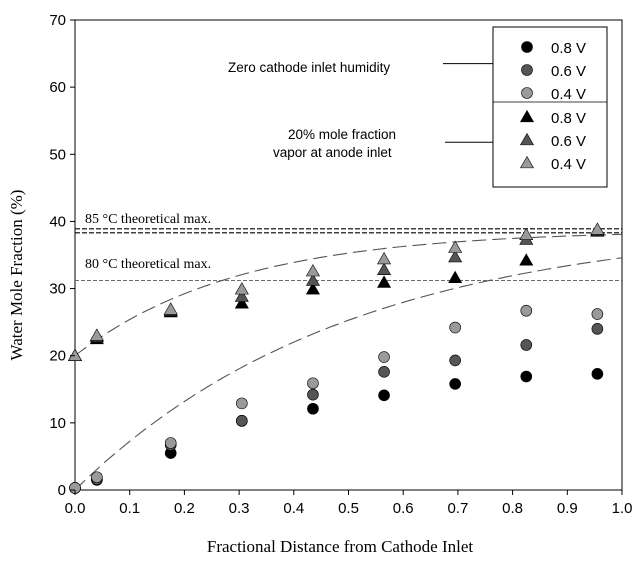 The height and width of the screenshot is (562, 634). What do you see at coordinates (457, 508) in the screenshot?
I see `x-tick-label: 0.7` at bounding box center [457, 508].